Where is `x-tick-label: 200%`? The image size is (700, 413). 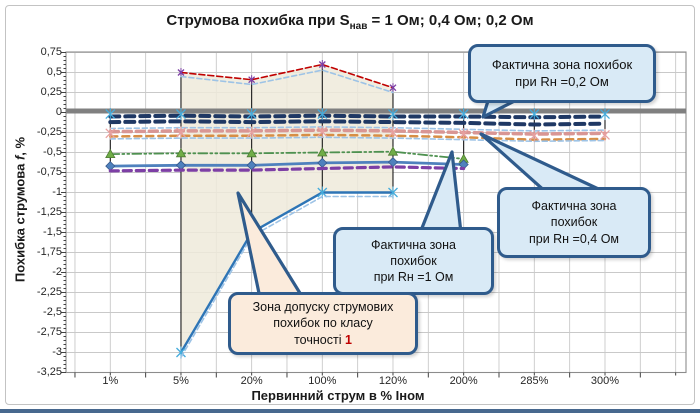
x-tick-label: 200% is located at coordinates (463, 381).